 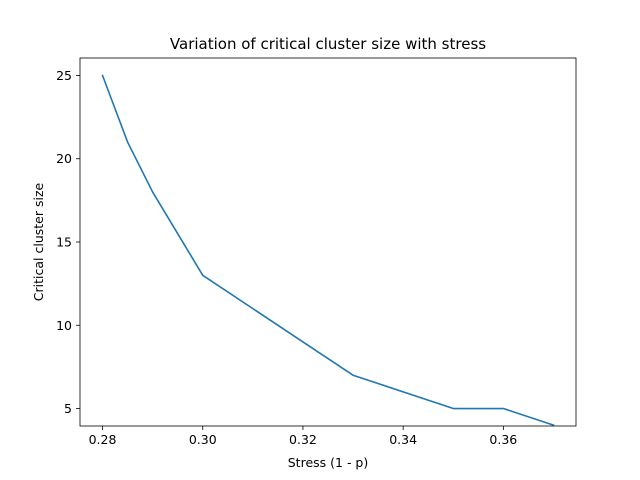 I want to click on y-tick-label: 10, so click(x=64, y=325).